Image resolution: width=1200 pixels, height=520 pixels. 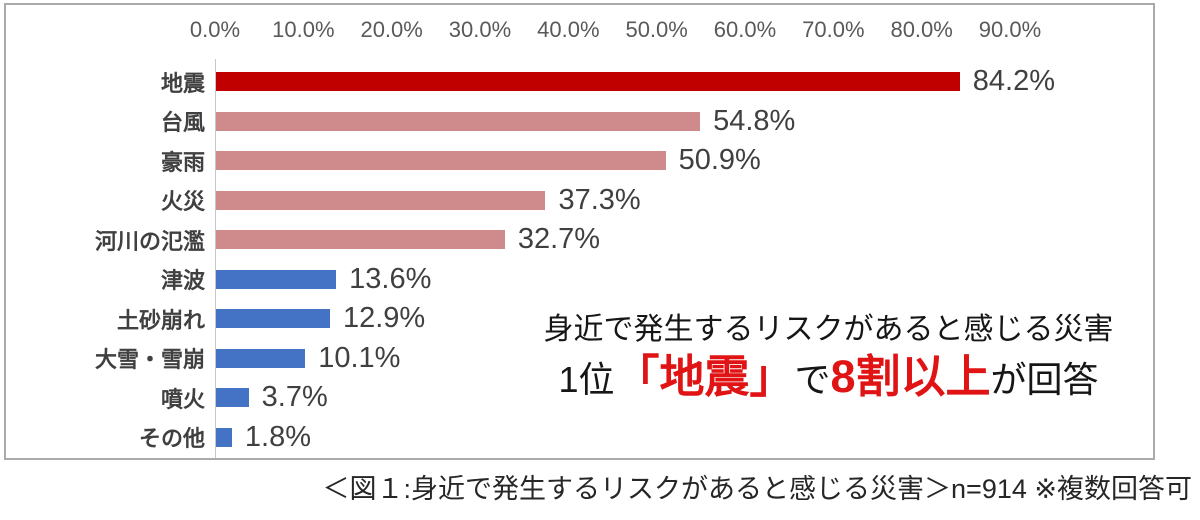 What do you see at coordinates (480, 29) in the screenshot?
I see `x-tick-label: 30.0%` at bounding box center [480, 29].